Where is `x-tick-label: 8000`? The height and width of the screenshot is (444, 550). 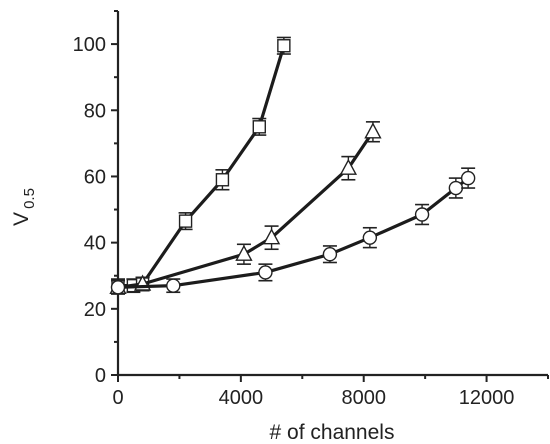
x-tick-label: 8000 is located at coordinates (363, 398).